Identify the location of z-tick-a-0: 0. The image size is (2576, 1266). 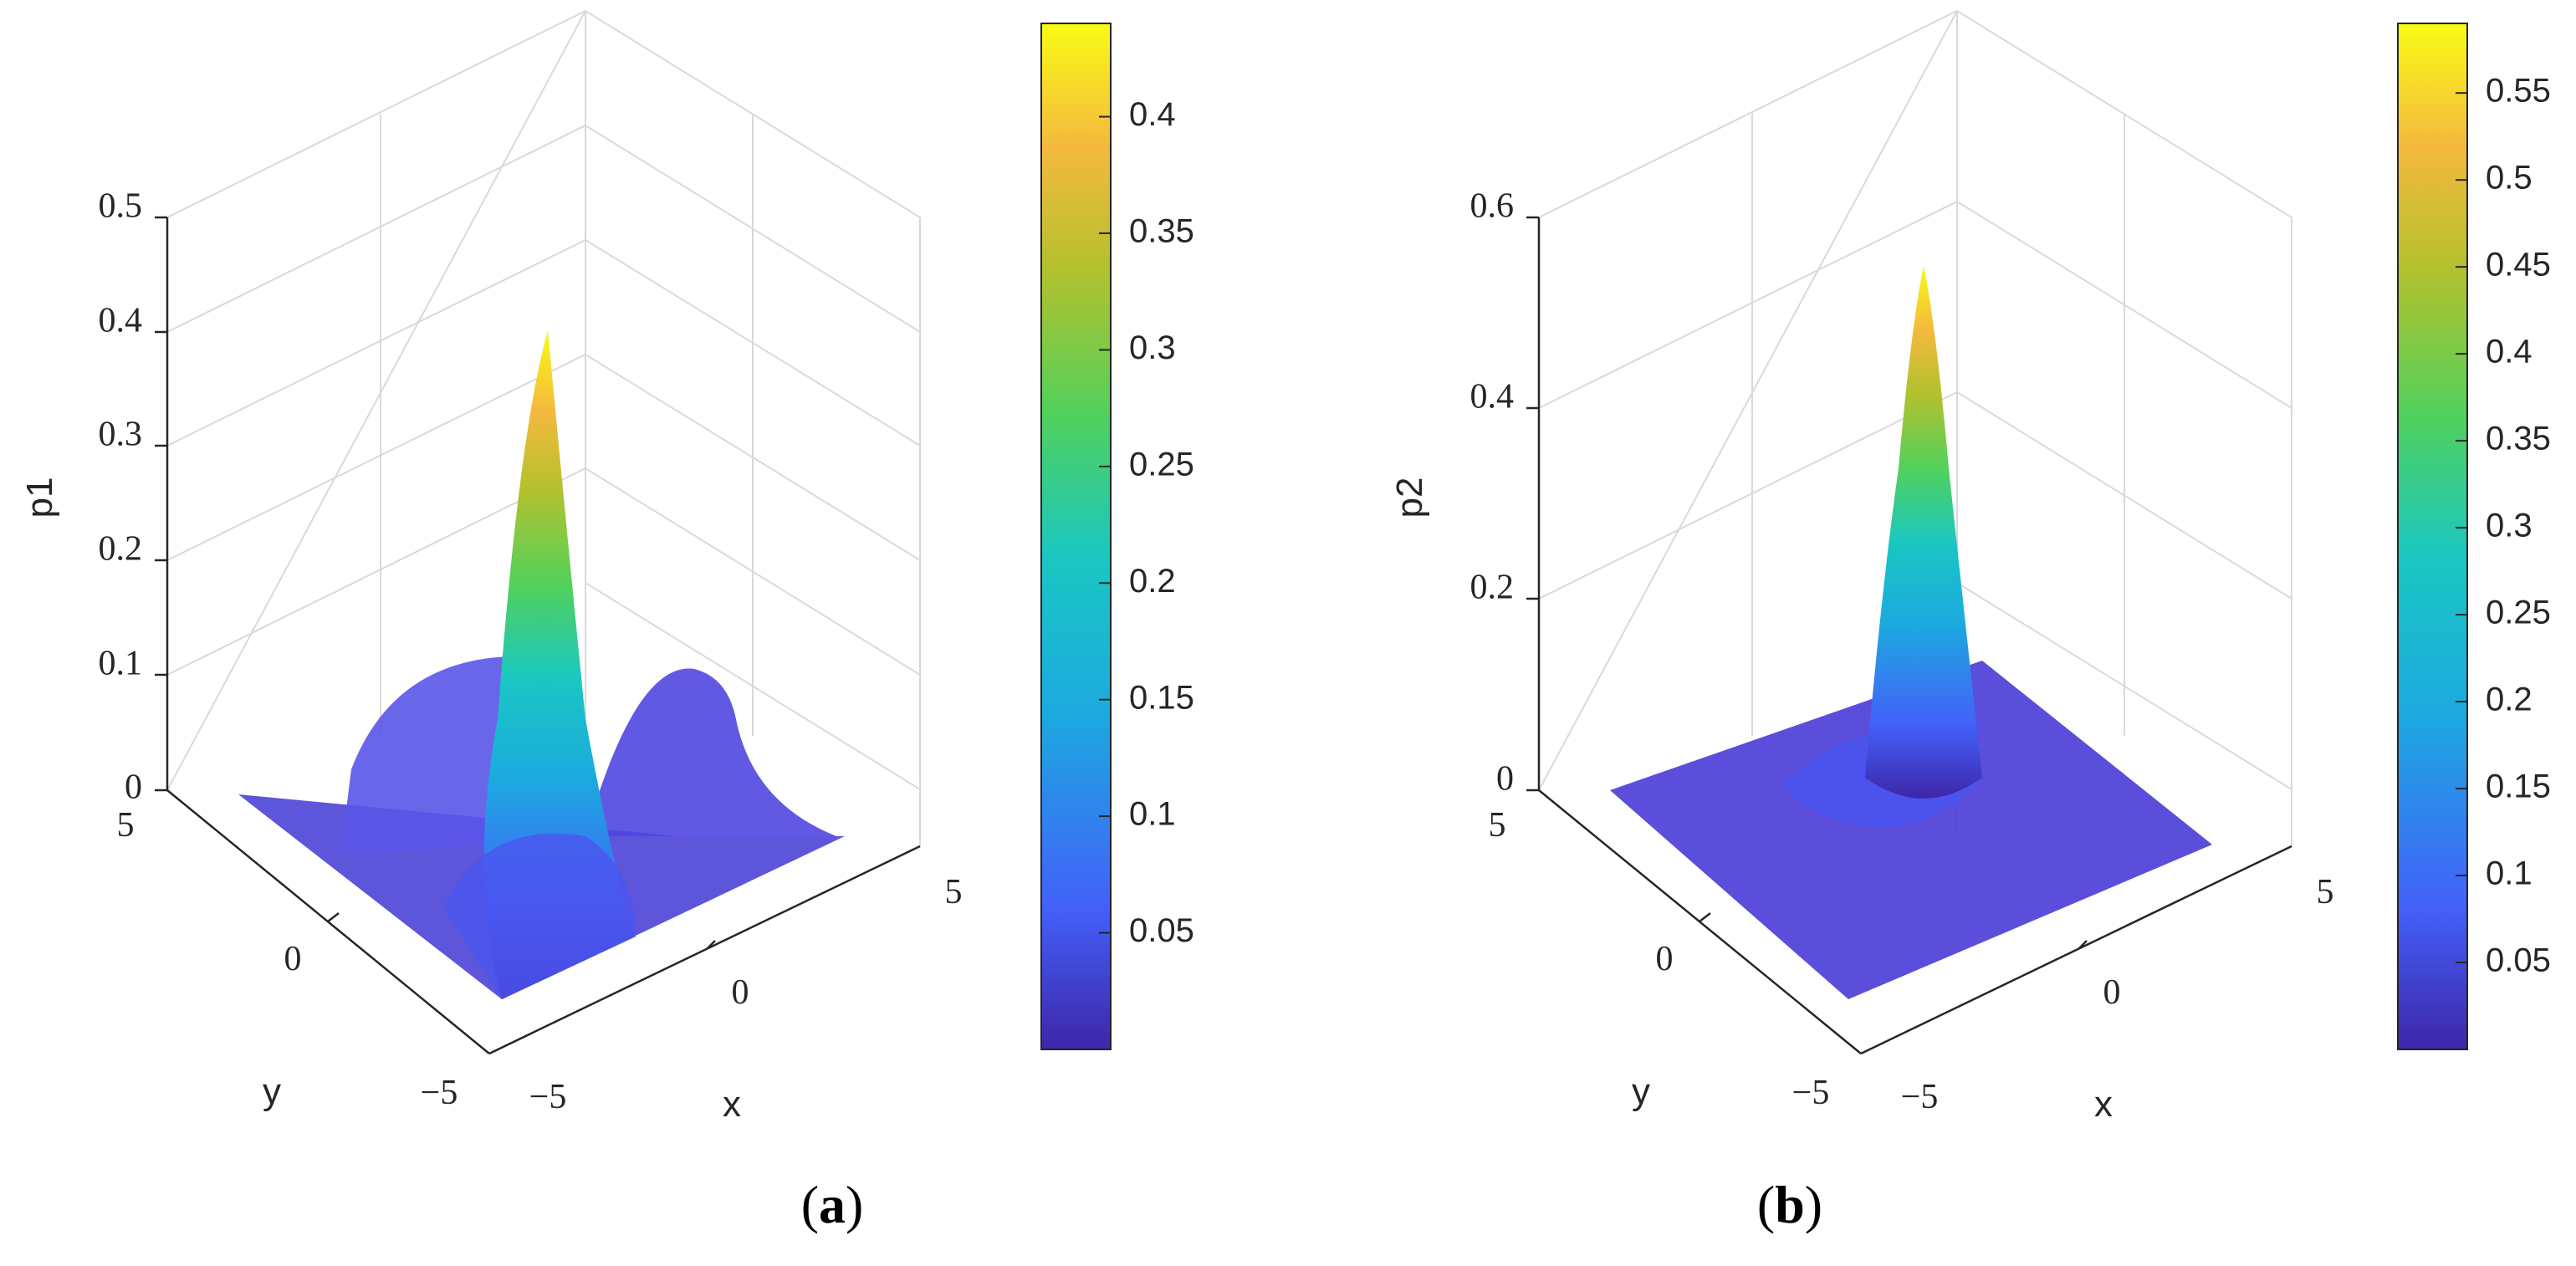
(133, 787).